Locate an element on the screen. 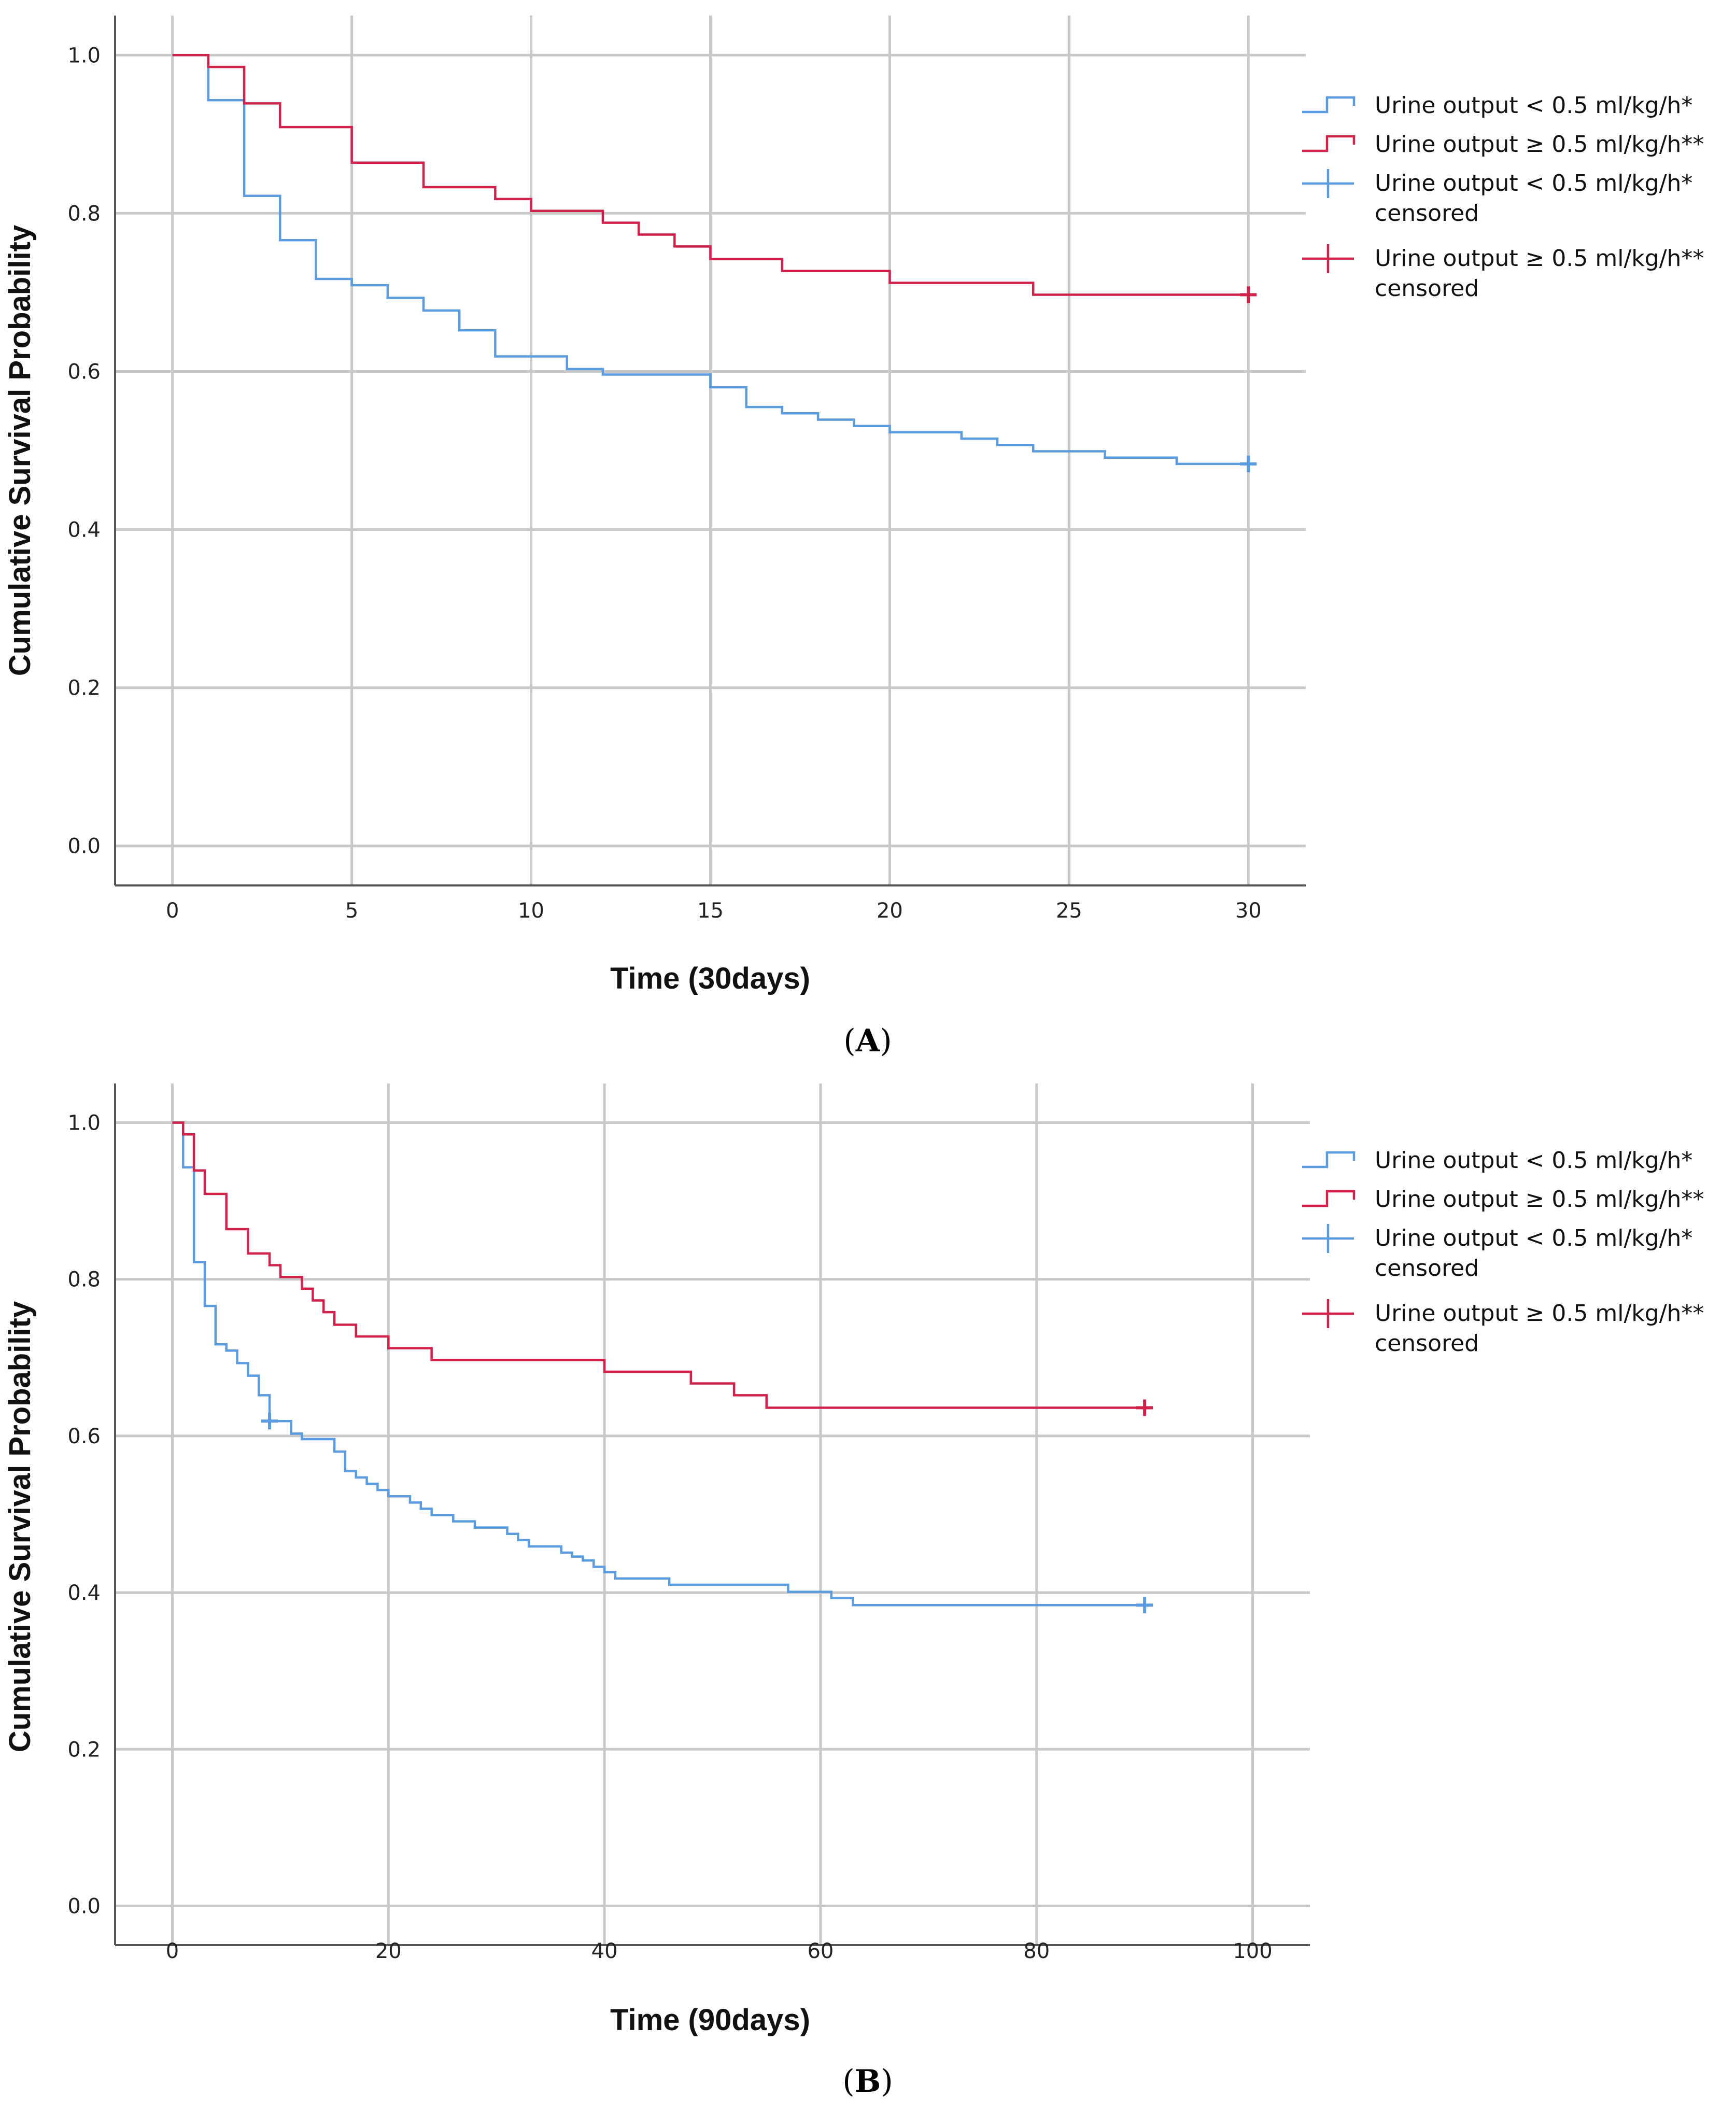 Image resolution: width=1736 pixels, height=2112 pixels. x-axis-title: Time (90days) is located at coordinates (710, 2020).